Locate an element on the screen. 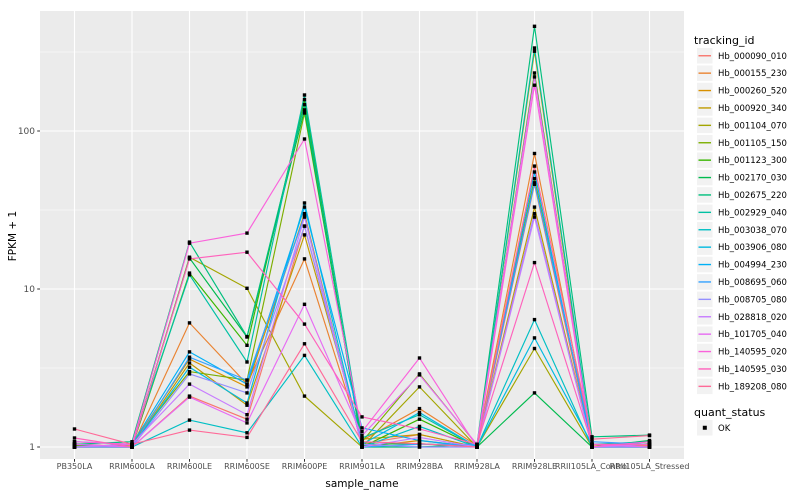 Image resolution: width=800 pixels, height=504 pixels. x-tick-label: RRIM600LE is located at coordinates (189, 466).